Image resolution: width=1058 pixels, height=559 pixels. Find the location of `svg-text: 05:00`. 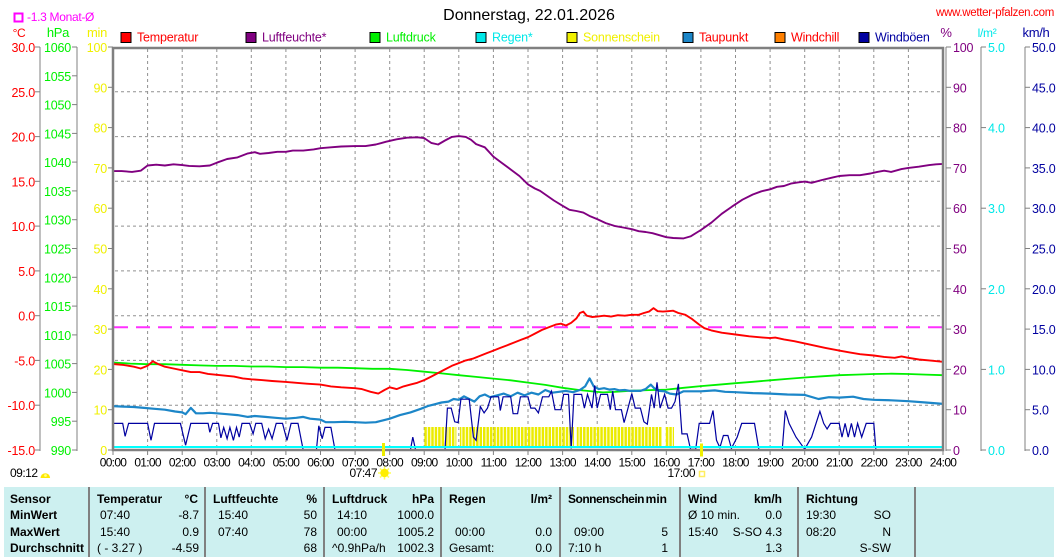

svg-text: 05:00 is located at coordinates (287, 463).